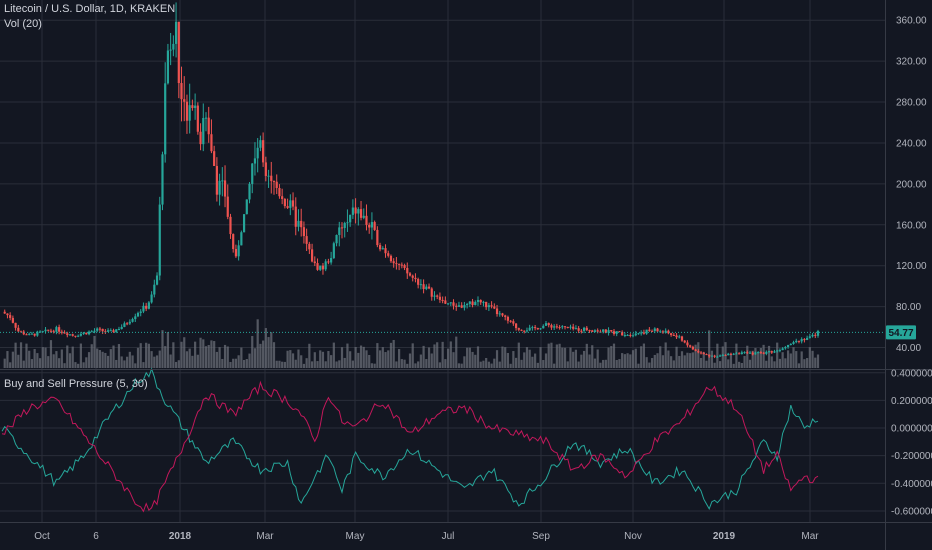 Image resolution: width=932 pixels, height=550 pixels. I want to click on date-tick-label: Jul, so click(448, 536).